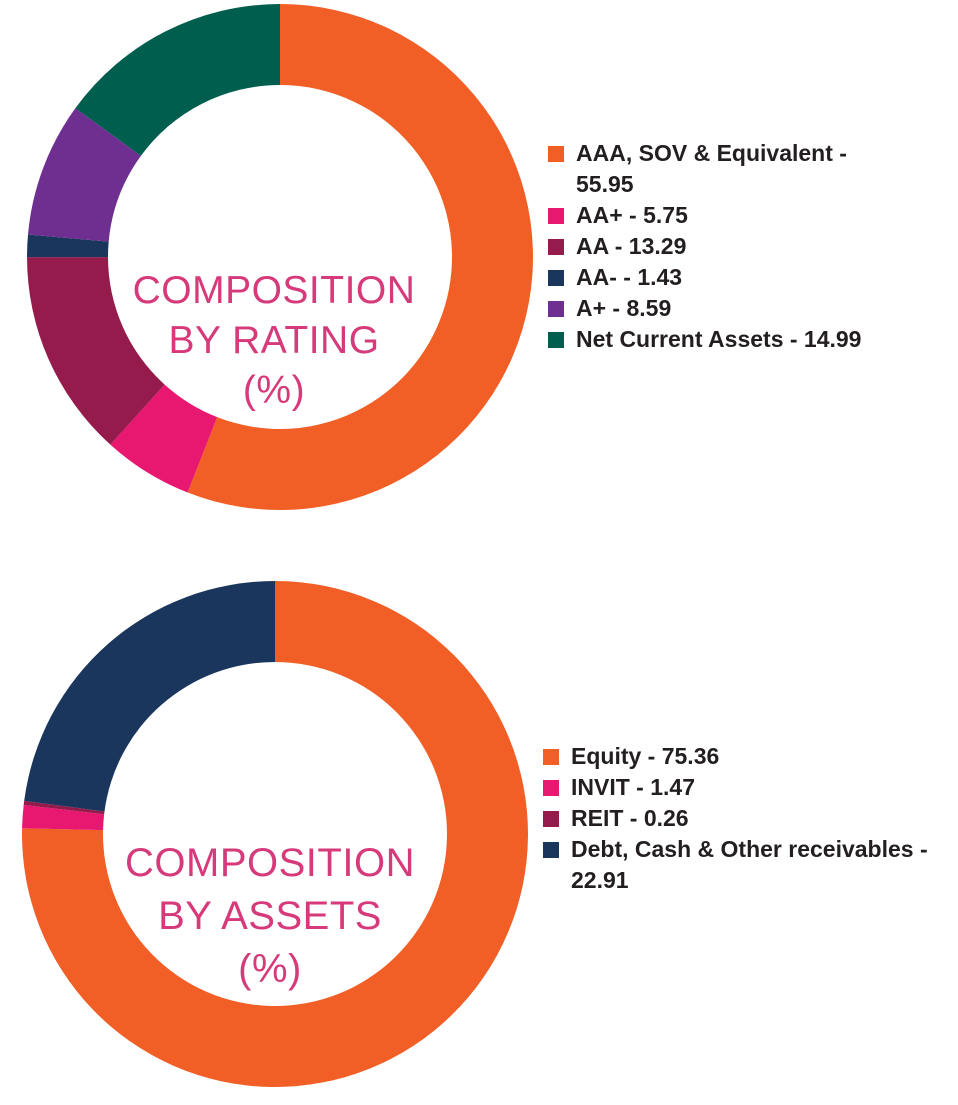 Image resolution: width=958 pixels, height=1105 pixels. Describe the element at coordinates (150, 696) in the screenshot. I see `donut-slice-debt-cash-other-receivables` at that location.